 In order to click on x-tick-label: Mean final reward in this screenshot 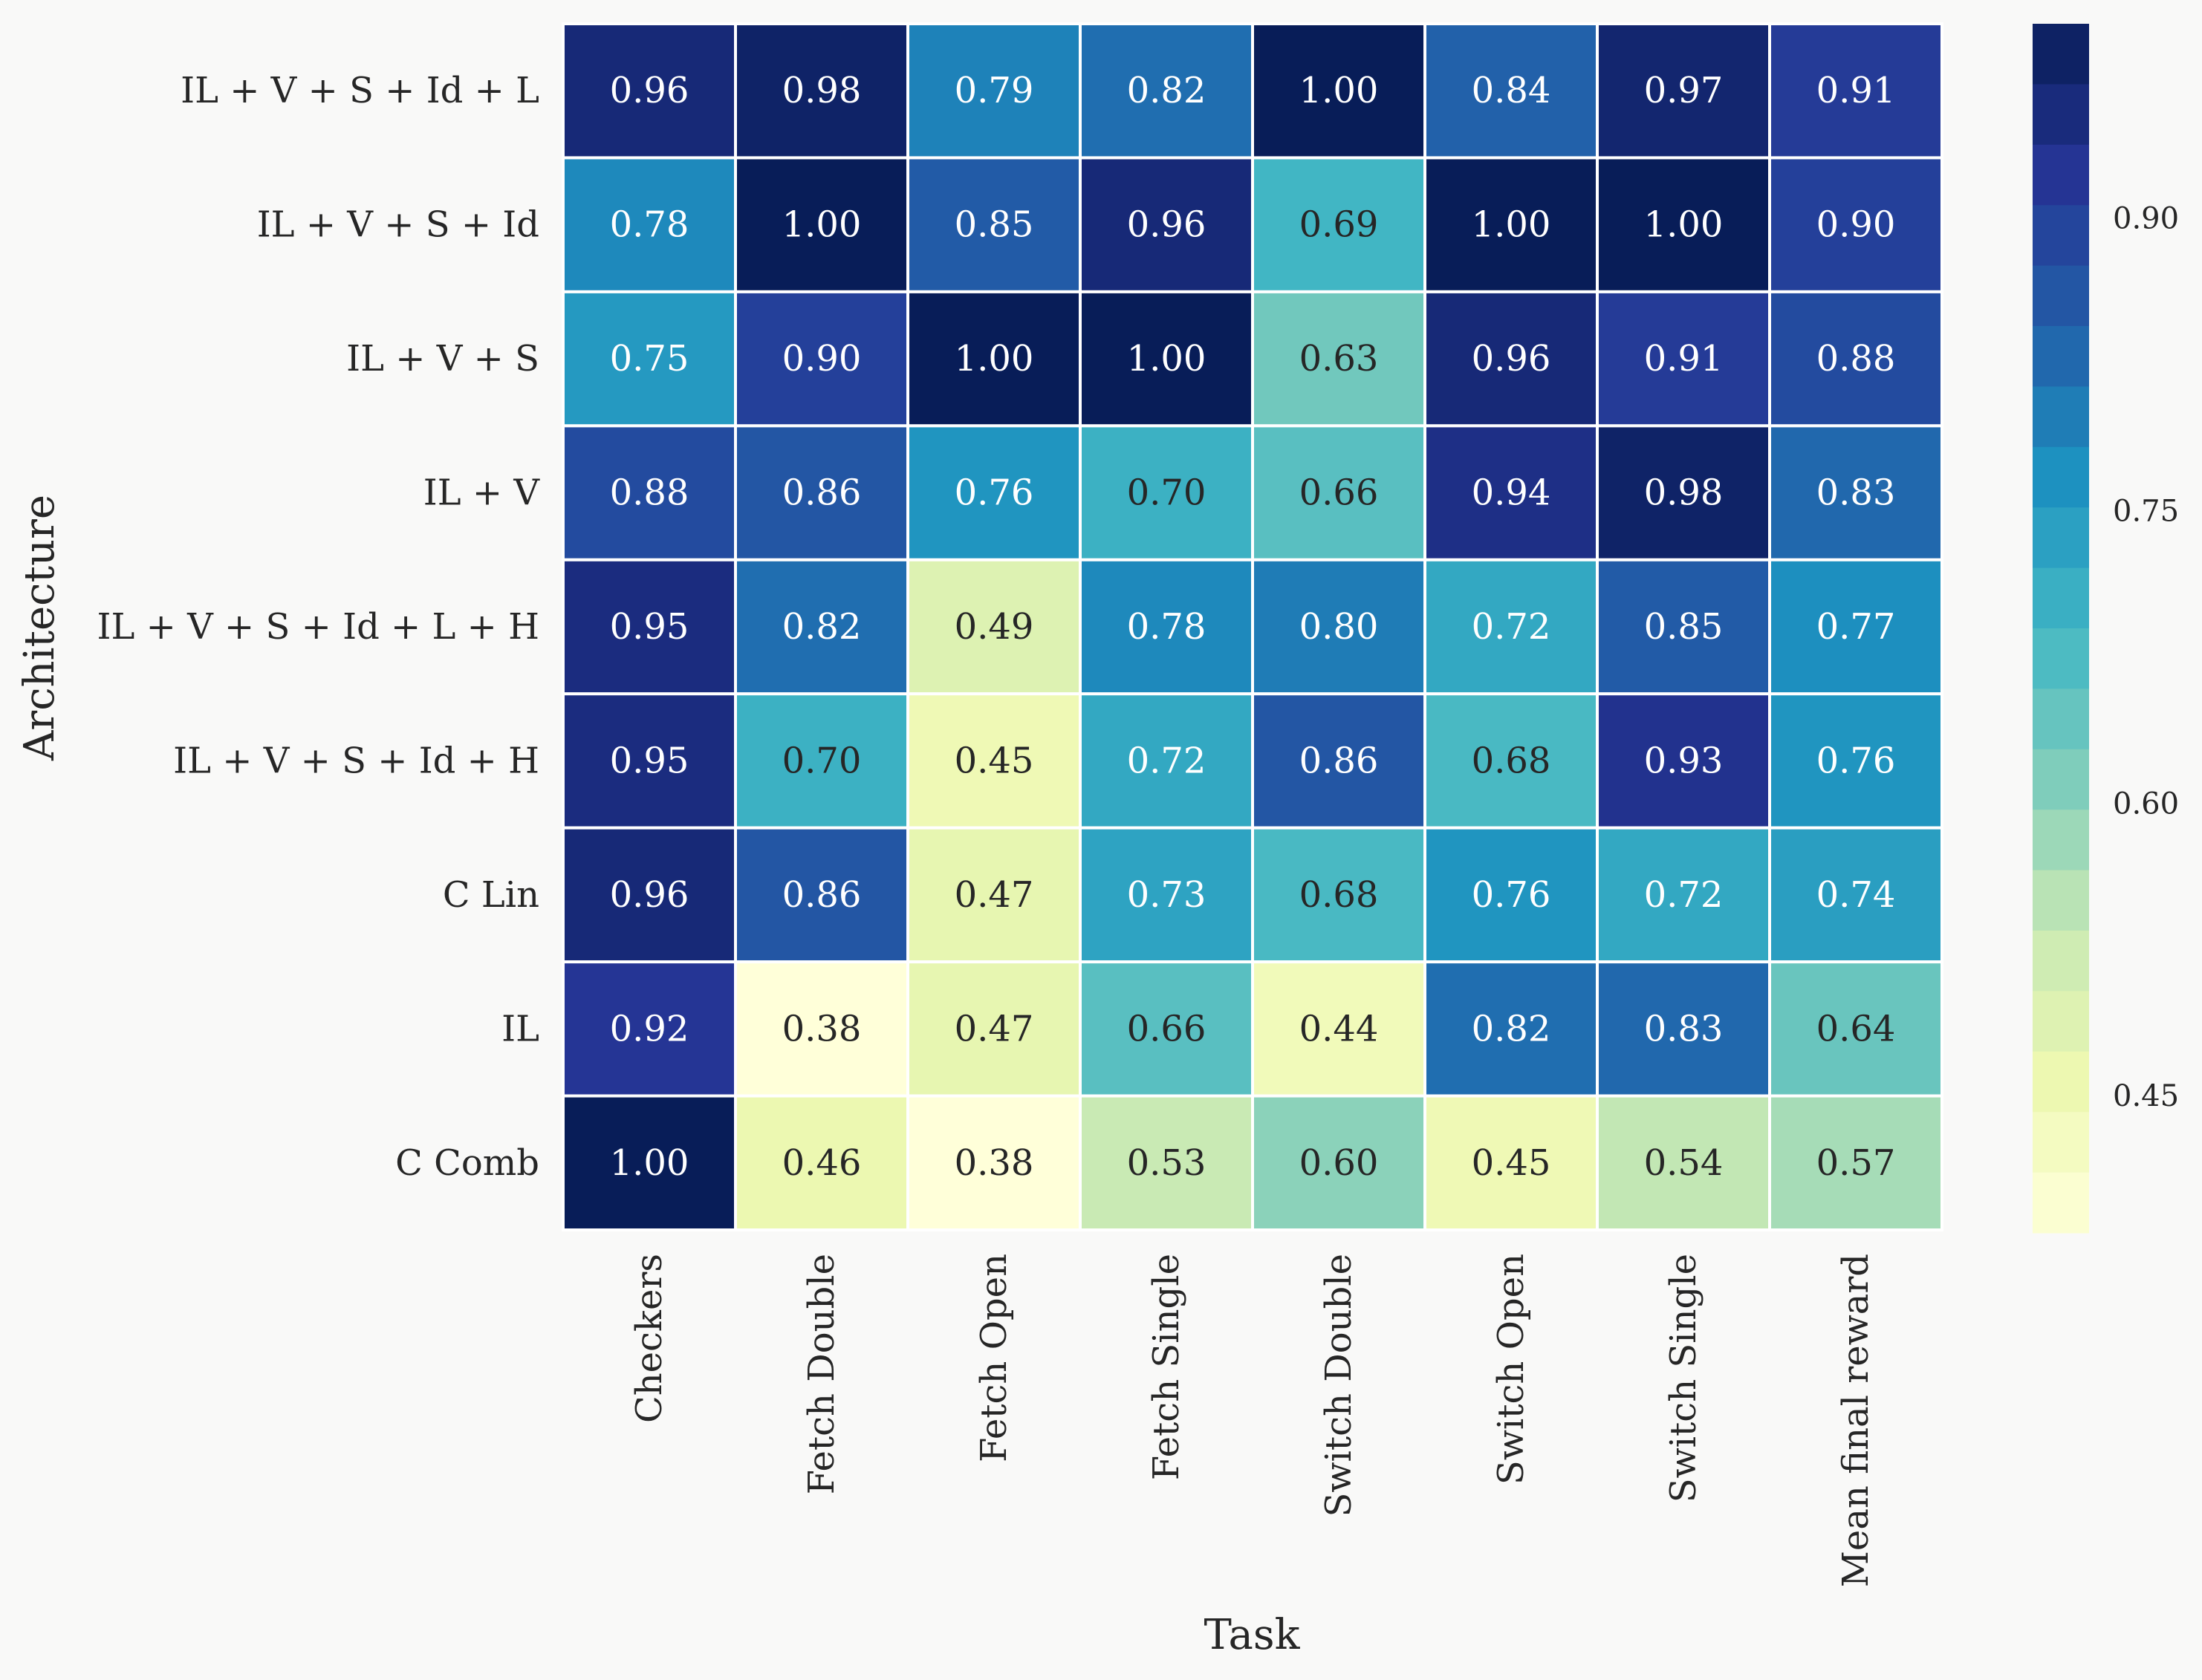, I will do `click(1856, 1420)`.